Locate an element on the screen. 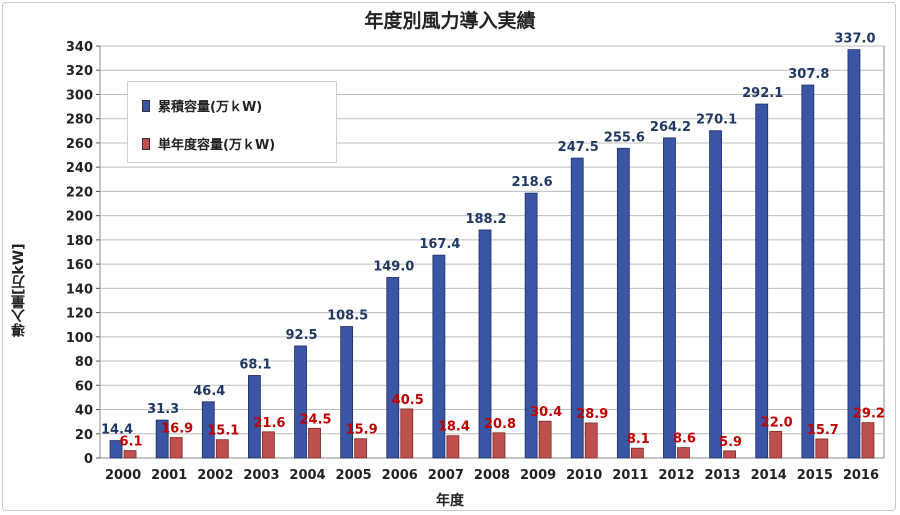 The image size is (900, 515). data-label-cumulative: 307.8 is located at coordinates (808, 74).